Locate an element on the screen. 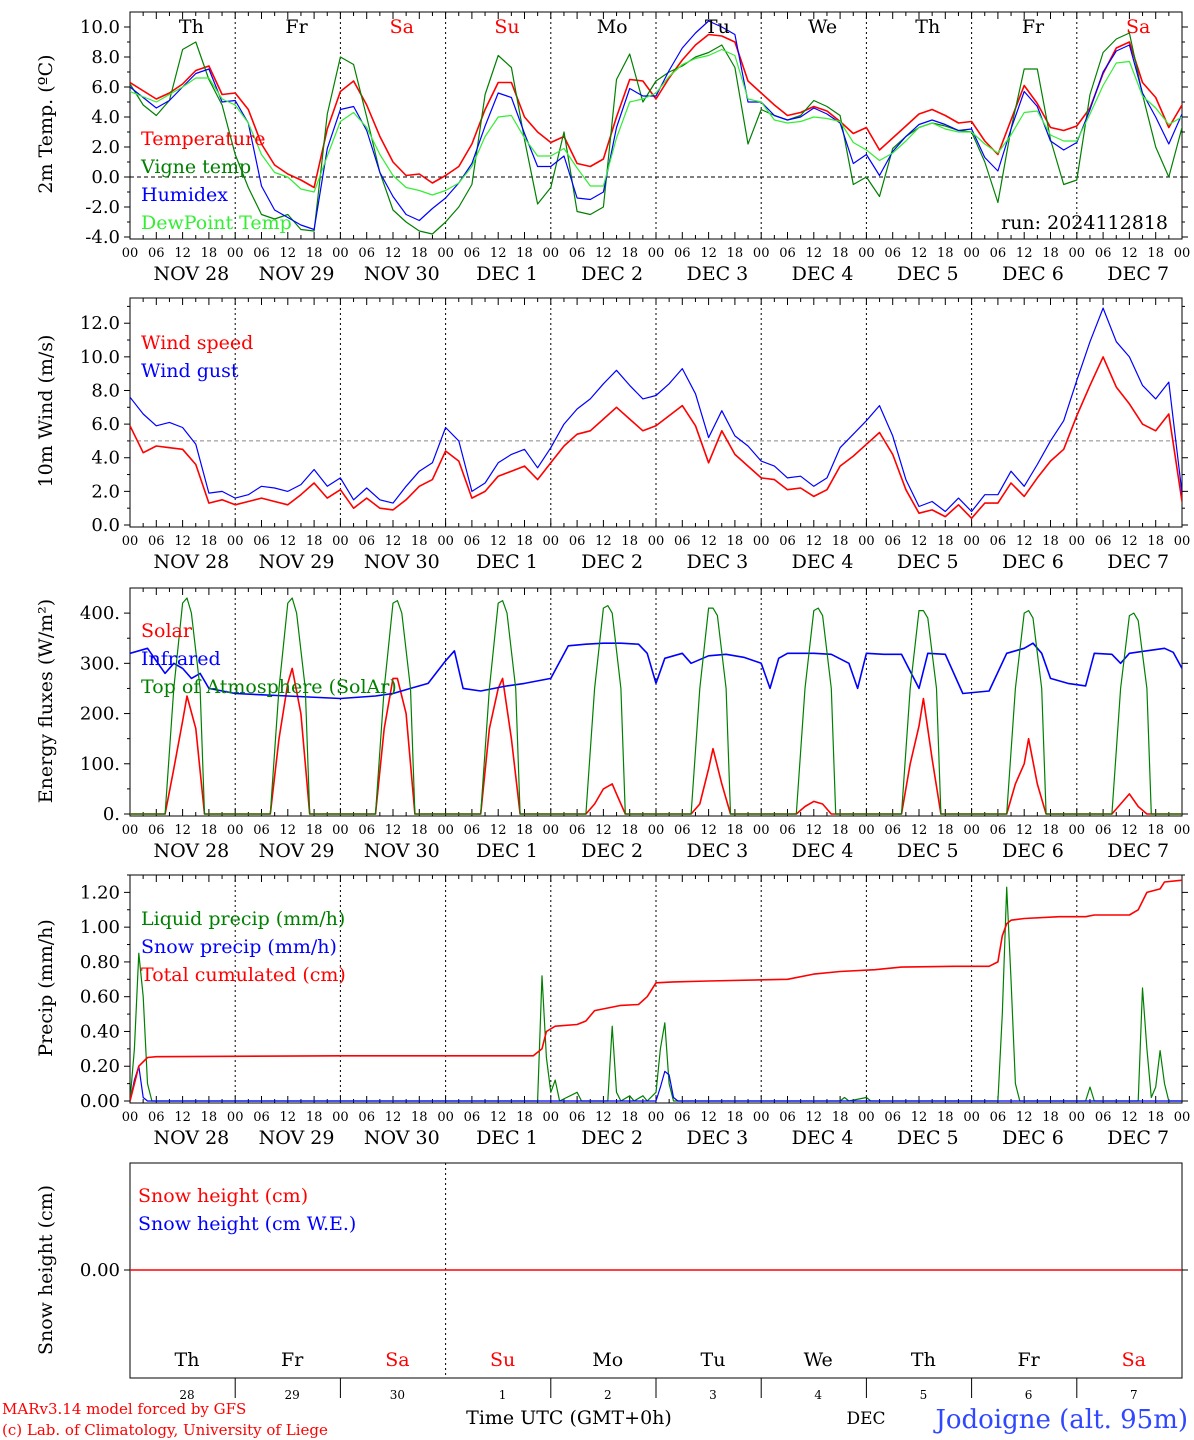  y-tick-label: 10.0 is located at coordinates (100, 357).